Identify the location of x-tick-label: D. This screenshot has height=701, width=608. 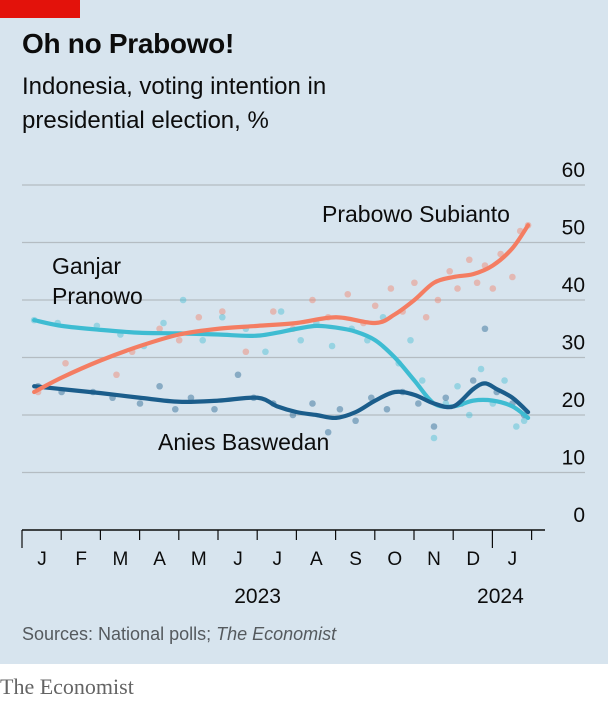
(473, 559).